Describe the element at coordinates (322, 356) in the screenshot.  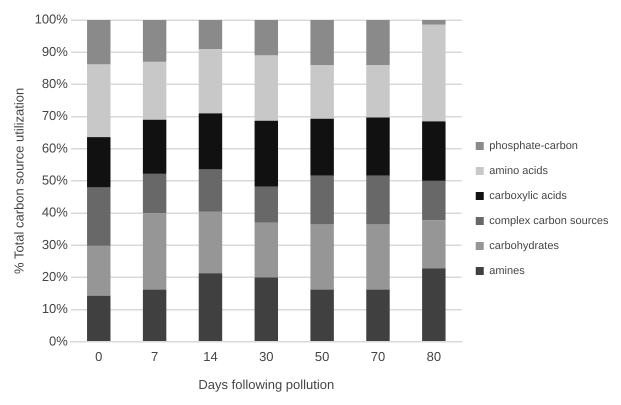
I see `x-tick-label: 50` at that location.